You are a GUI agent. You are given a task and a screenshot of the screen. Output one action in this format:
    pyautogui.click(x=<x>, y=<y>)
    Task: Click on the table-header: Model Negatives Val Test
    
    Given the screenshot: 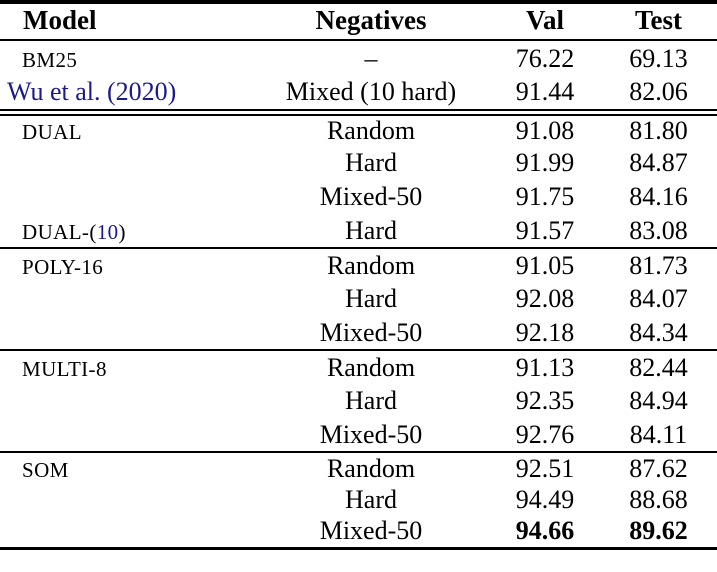 What is the action you would take?
    pyautogui.click(x=358, y=21)
    